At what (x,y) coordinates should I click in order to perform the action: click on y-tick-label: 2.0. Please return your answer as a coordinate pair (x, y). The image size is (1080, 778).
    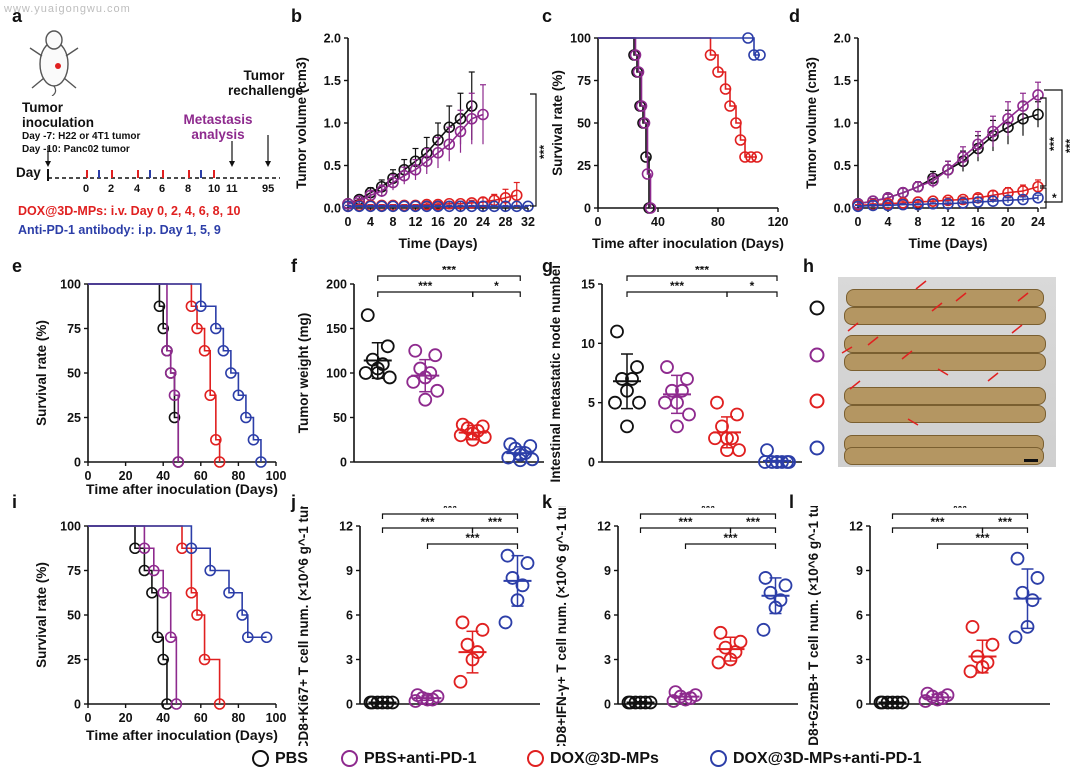
    Looking at the image, I should click on (332, 39).